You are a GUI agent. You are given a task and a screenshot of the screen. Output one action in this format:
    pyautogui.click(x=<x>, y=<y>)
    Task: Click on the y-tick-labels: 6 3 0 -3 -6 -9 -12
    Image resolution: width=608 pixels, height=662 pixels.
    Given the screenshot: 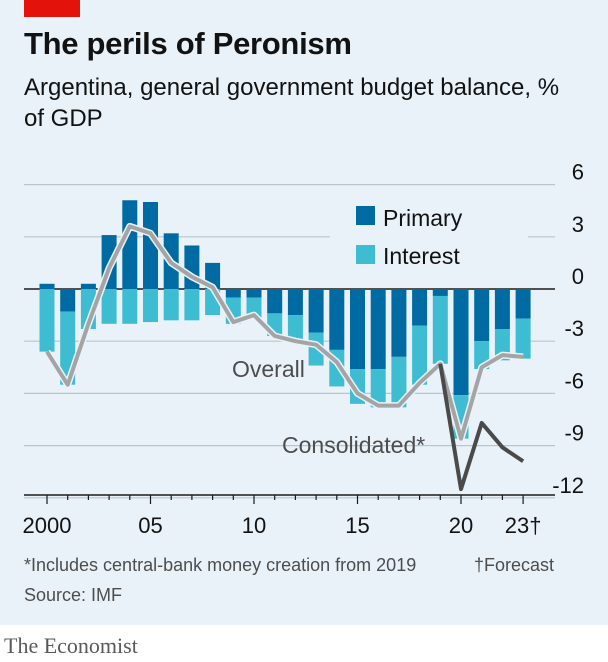 What is the action you would take?
    pyautogui.click(x=568, y=329)
    